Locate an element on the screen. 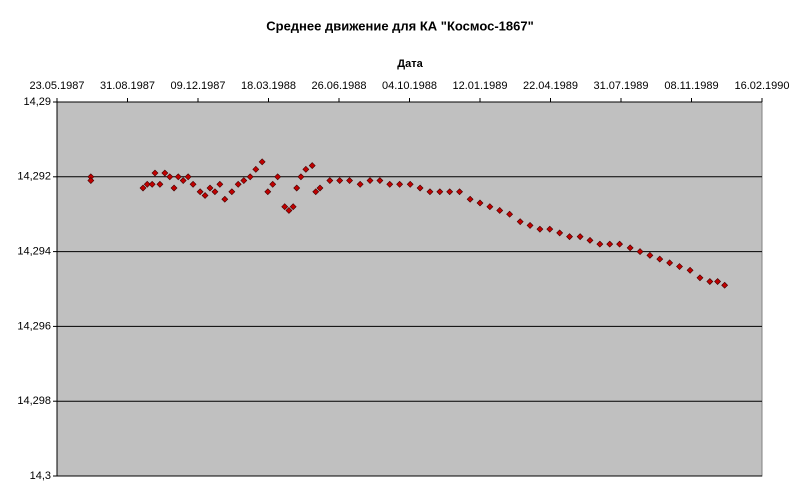 The width and height of the screenshot is (800, 498). x-tick-label: 31.08.1987 is located at coordinates (127, 86).